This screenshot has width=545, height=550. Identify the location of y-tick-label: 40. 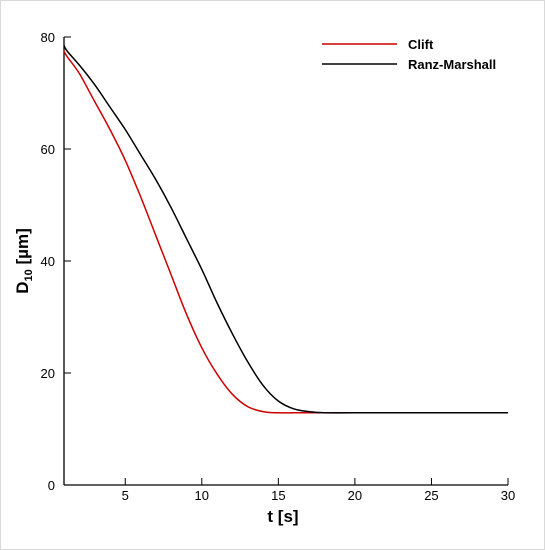
(48, 261).